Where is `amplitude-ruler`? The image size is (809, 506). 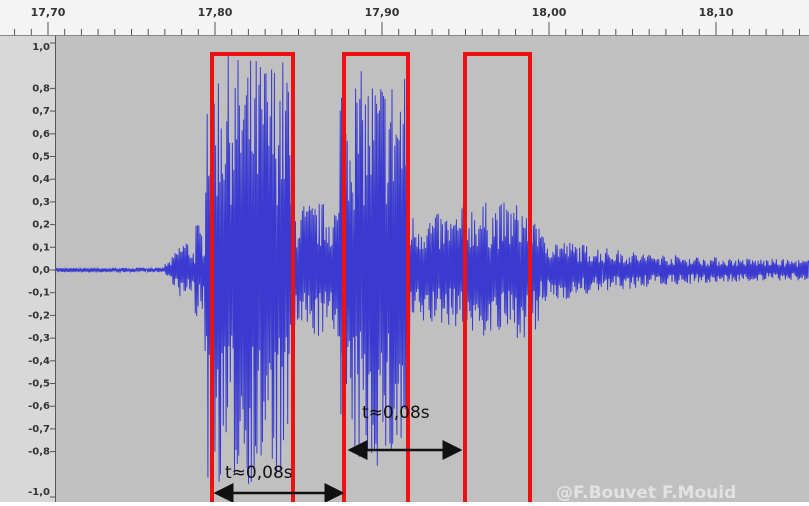 amplitude-ruler is located at coordinates (28, 269).